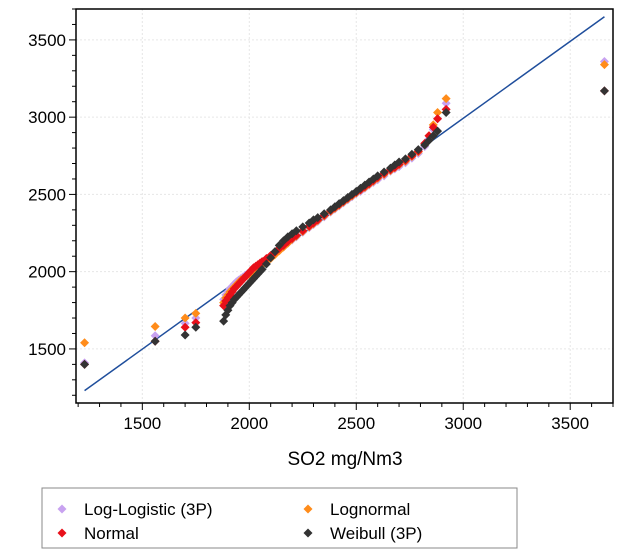  What do you see at coordinates (142, 423) in the screenshot?
I see `x-tick-label: 1500` at bounding box center [142, 423].